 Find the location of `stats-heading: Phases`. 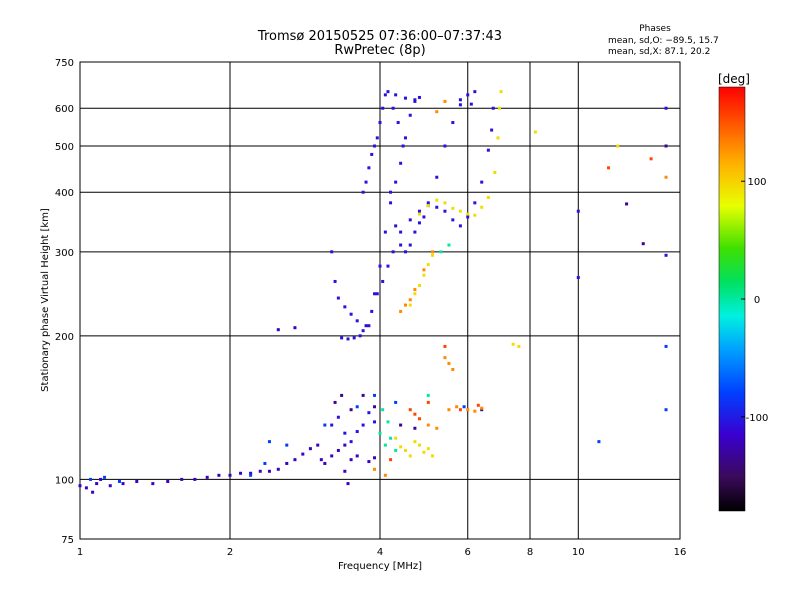

stats-heading: Phases is located at coordinates (655, 29).